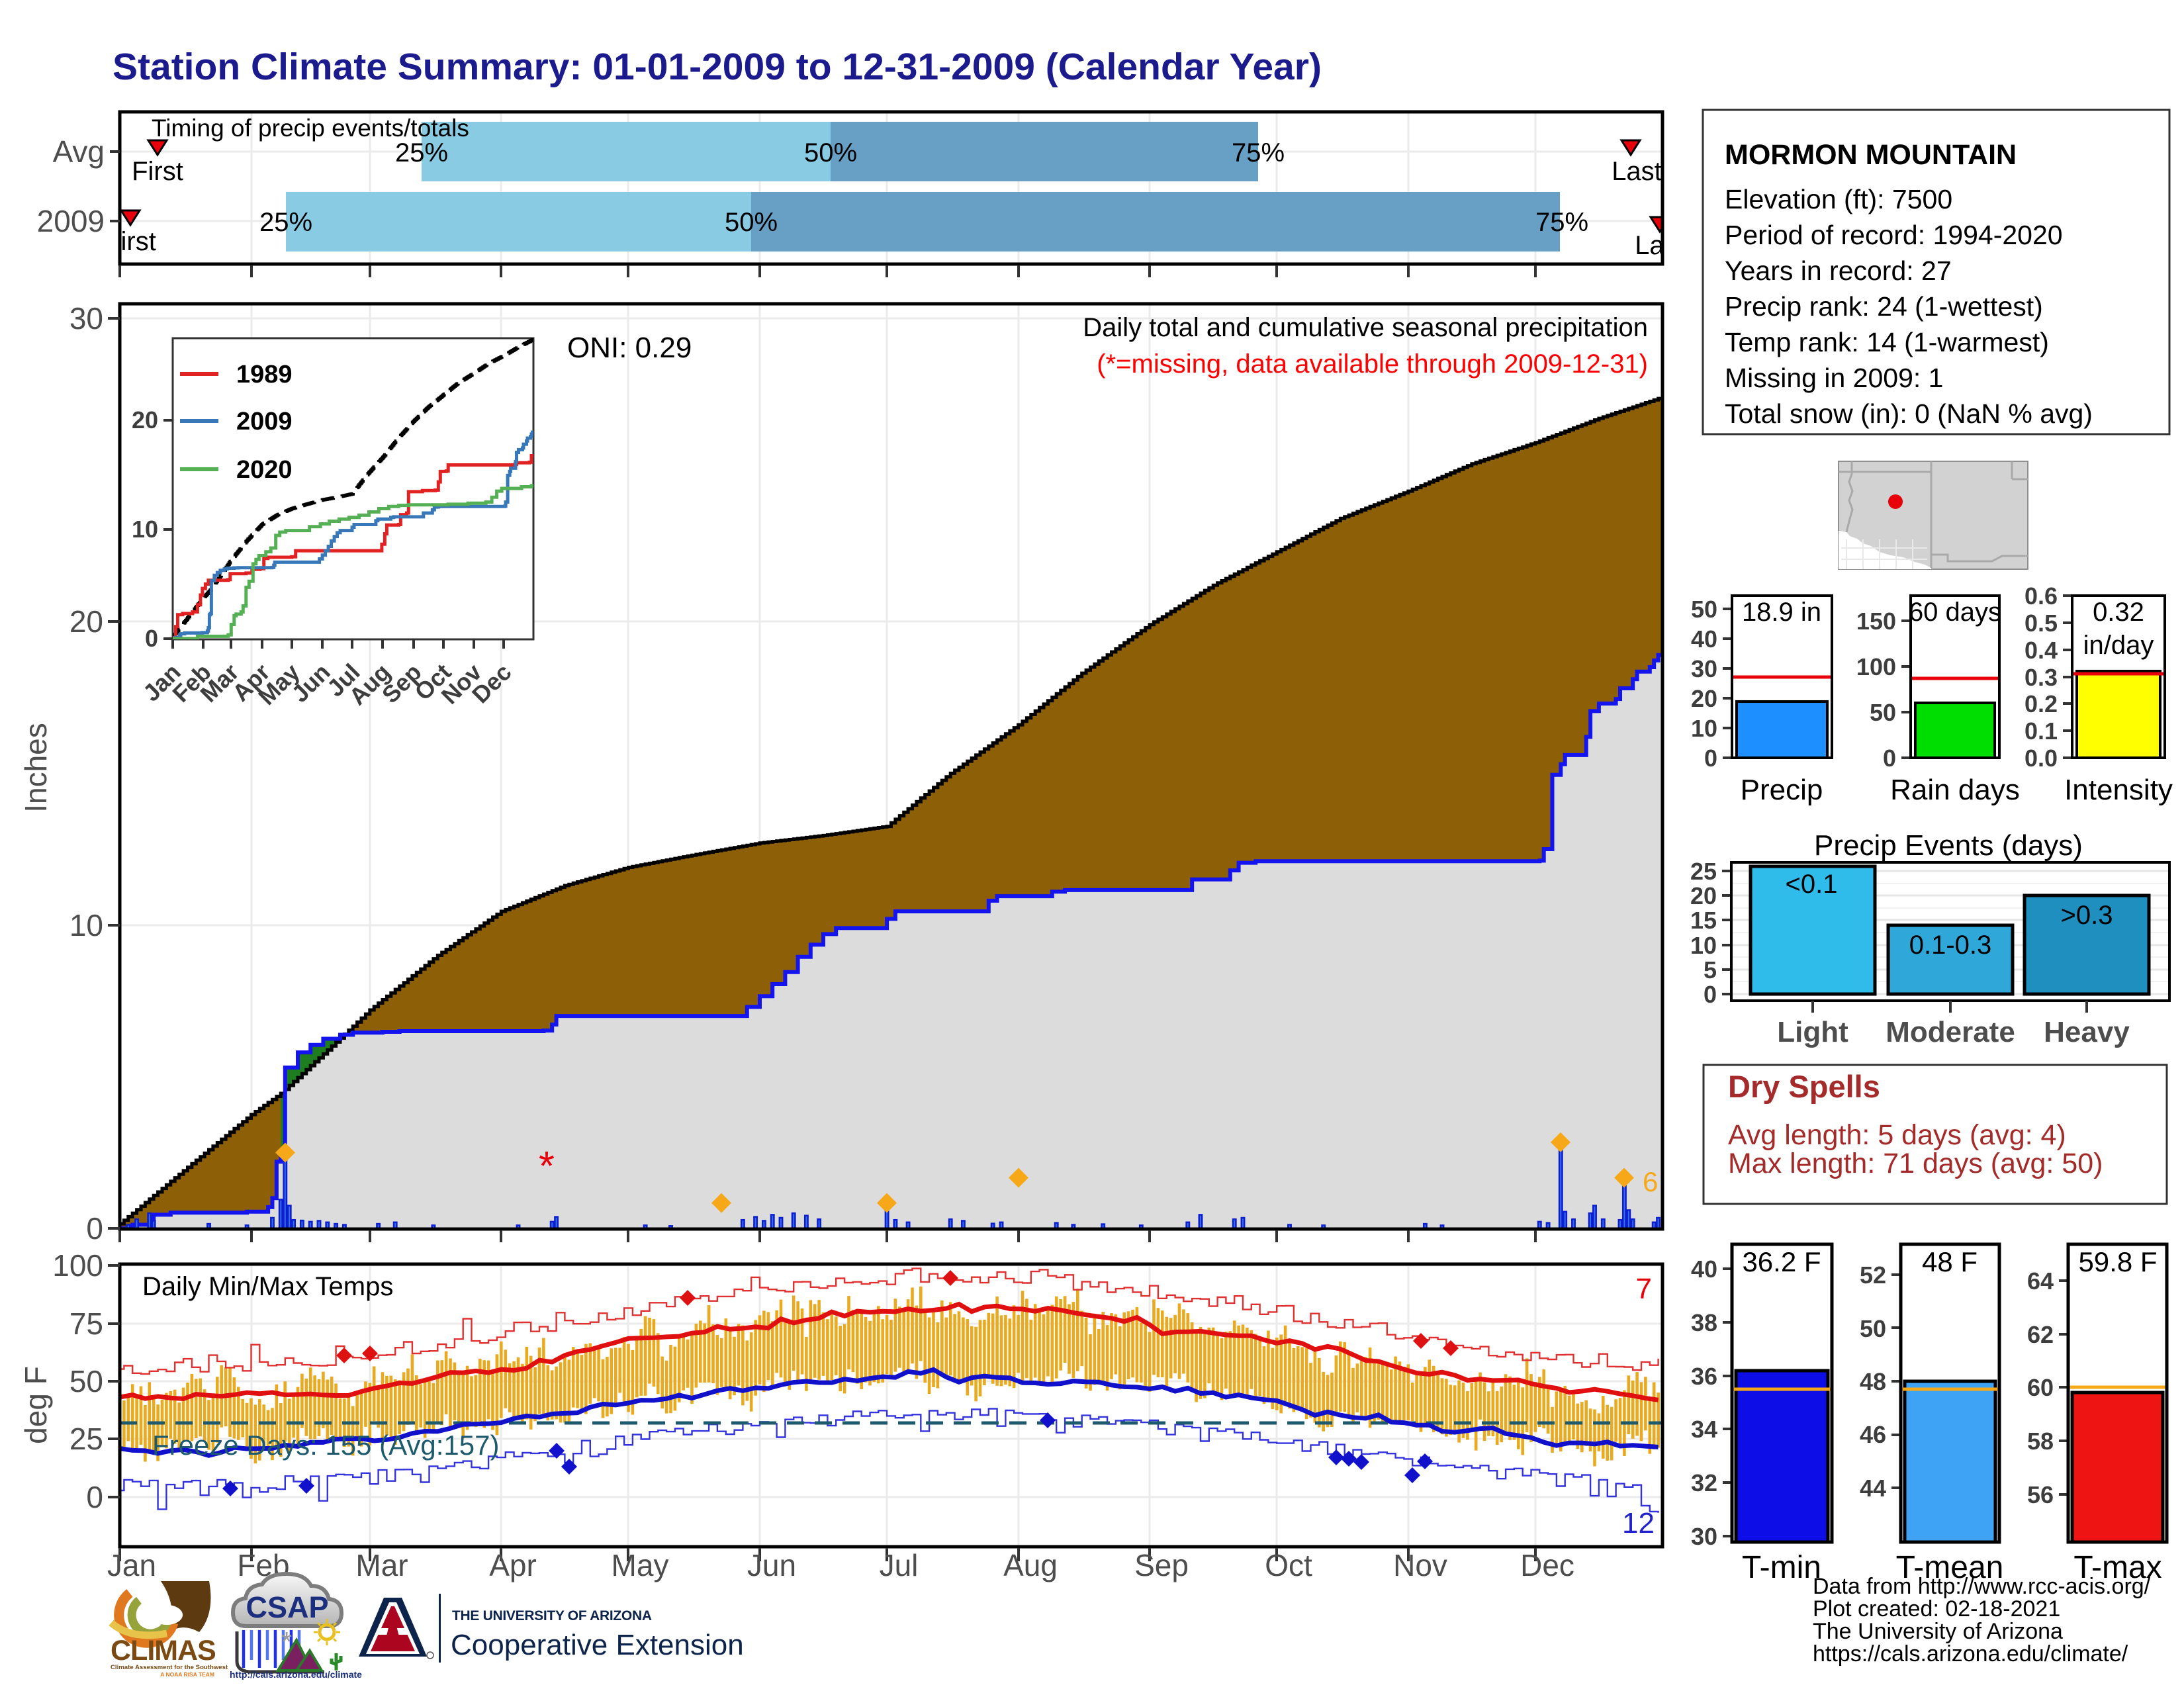 Image resolution: width=2184 pixels, height=1691 pixels. I want to click on svg-text: Timing of precip events/totals, so click(310, 128).